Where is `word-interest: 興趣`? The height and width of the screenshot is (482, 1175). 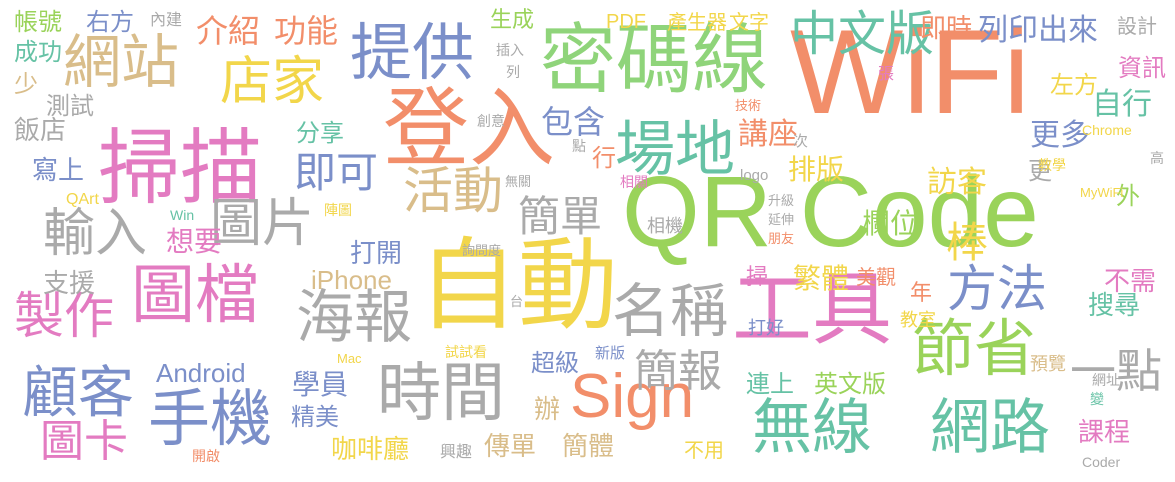
word-interest: 興趣 is located at coordinates (456, 451).